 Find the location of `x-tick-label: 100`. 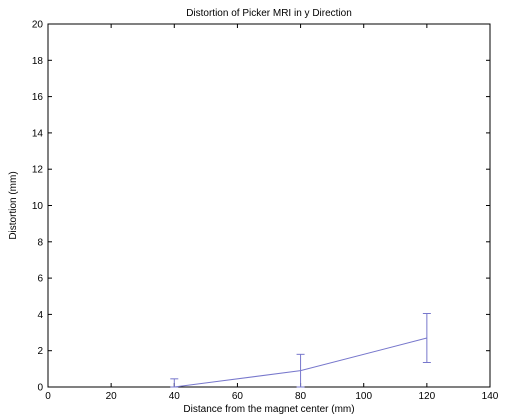

x-tick-label: 100 is located at coordinates (363, 396).